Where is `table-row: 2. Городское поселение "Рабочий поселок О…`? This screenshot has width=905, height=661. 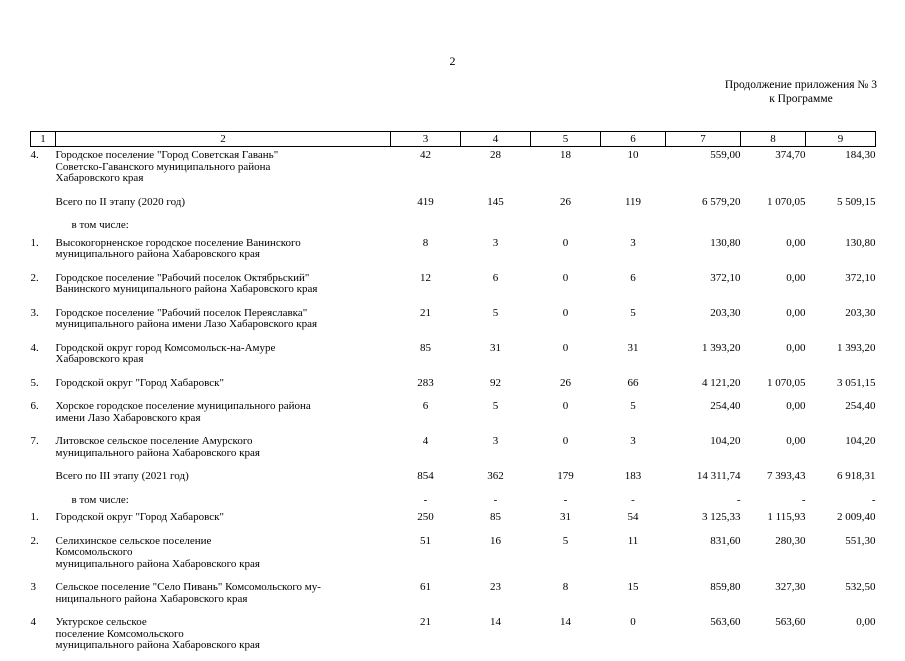 table-row: 2. Городское поселение "Рабочий поселок О… is located at coordinates (453, 287).